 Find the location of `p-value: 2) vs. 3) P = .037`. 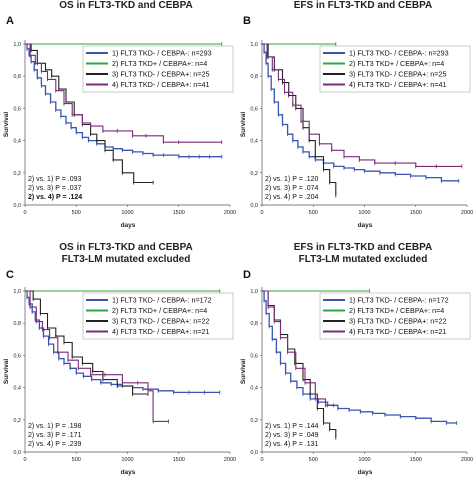

p-value: 2) vs. 3) P = .037 is located at coordinates (54, 188).